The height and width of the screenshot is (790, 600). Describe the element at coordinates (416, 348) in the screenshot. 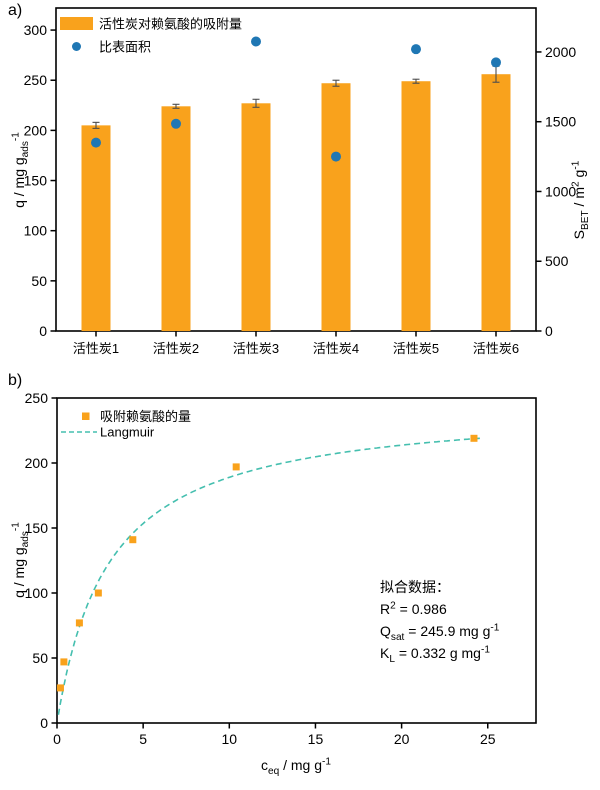

I see `category-label: 活性炭5` at that location.